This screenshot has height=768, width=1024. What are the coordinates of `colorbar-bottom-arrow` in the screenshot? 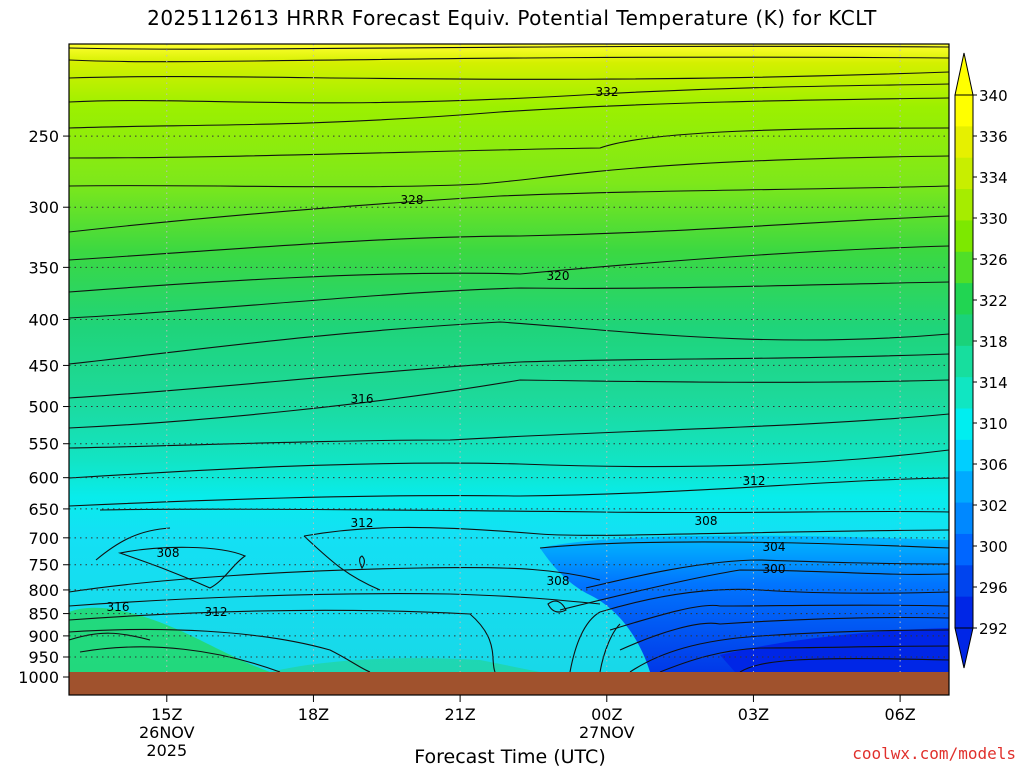 It's located at (964, 648).